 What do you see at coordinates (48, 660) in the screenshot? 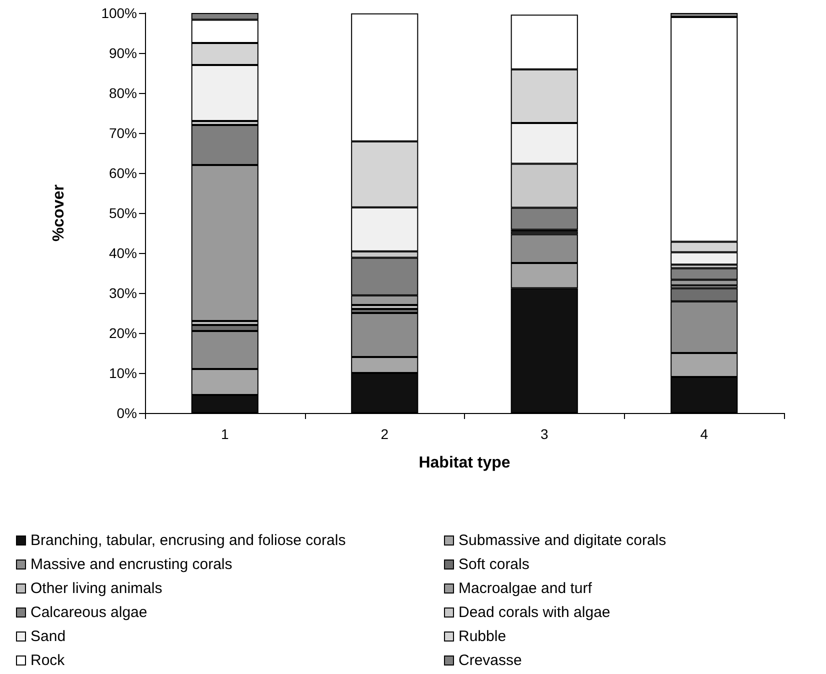
I see `legend-label: Rock` at bounding box center [48, 660].